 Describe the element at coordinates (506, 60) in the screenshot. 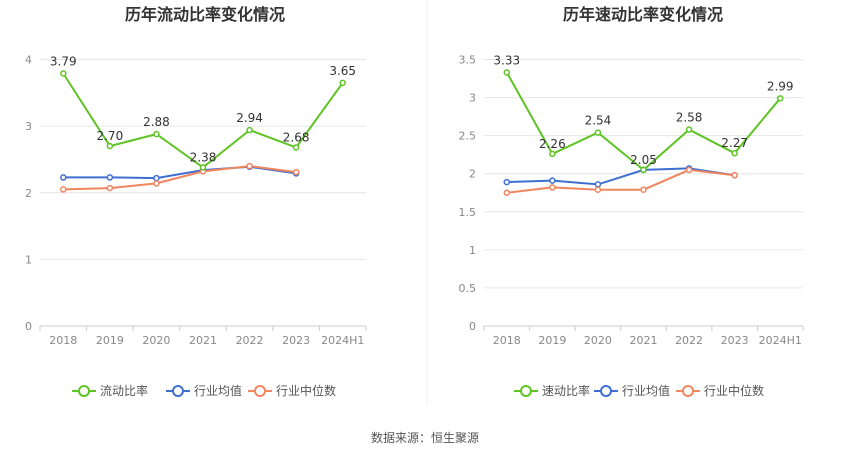

I see `data-label: 3.33` at that location.